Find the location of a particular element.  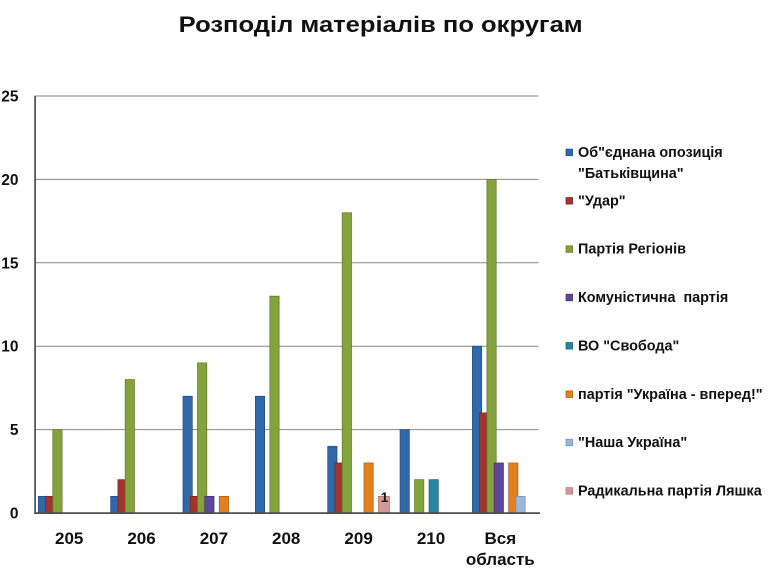

svg-text: 0 is located at coordinates (14, 514).